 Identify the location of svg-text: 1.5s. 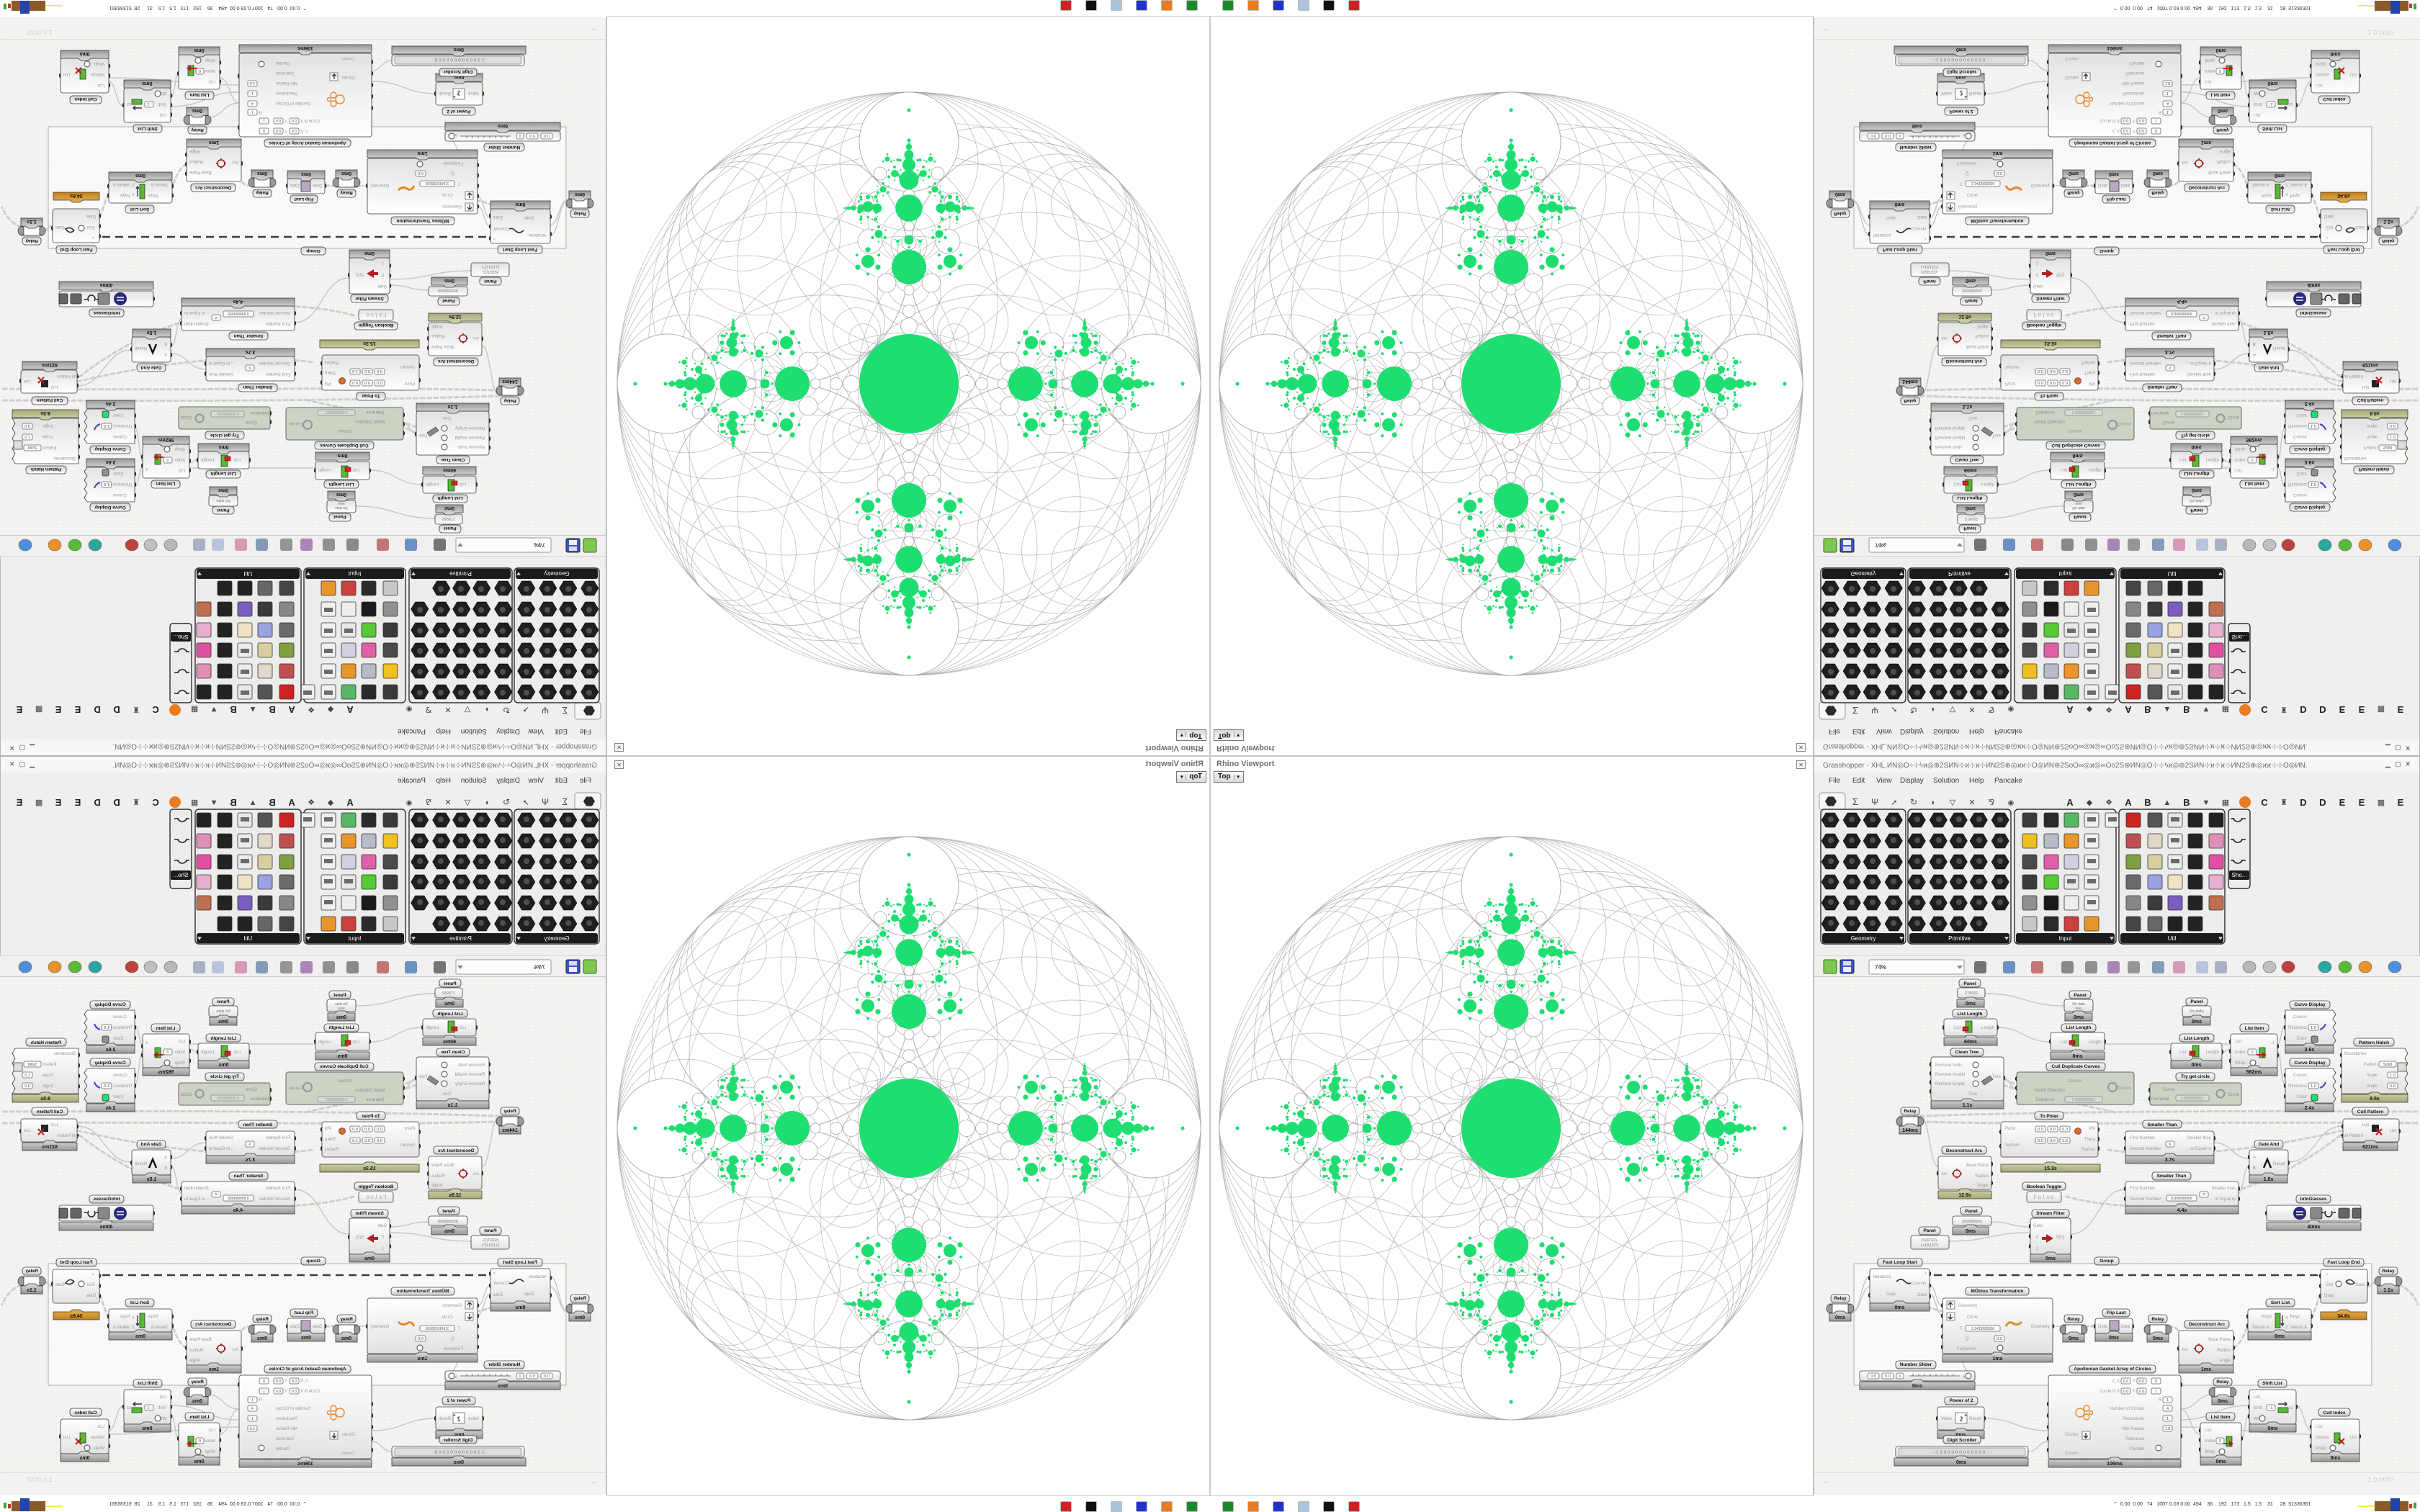
(152, 332).